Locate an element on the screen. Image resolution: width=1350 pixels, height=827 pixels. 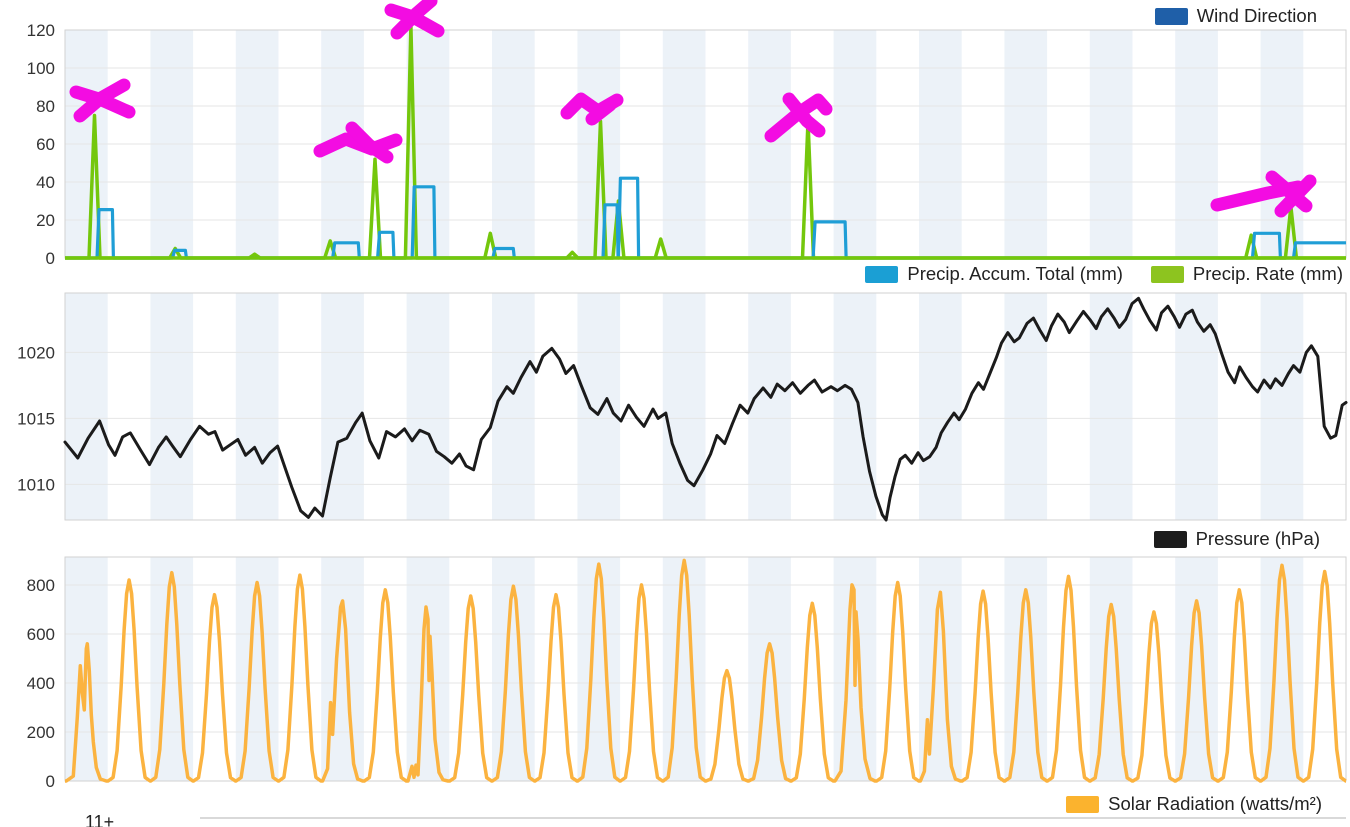
precip-rate-swatch is located at coordinates (1167, 274).